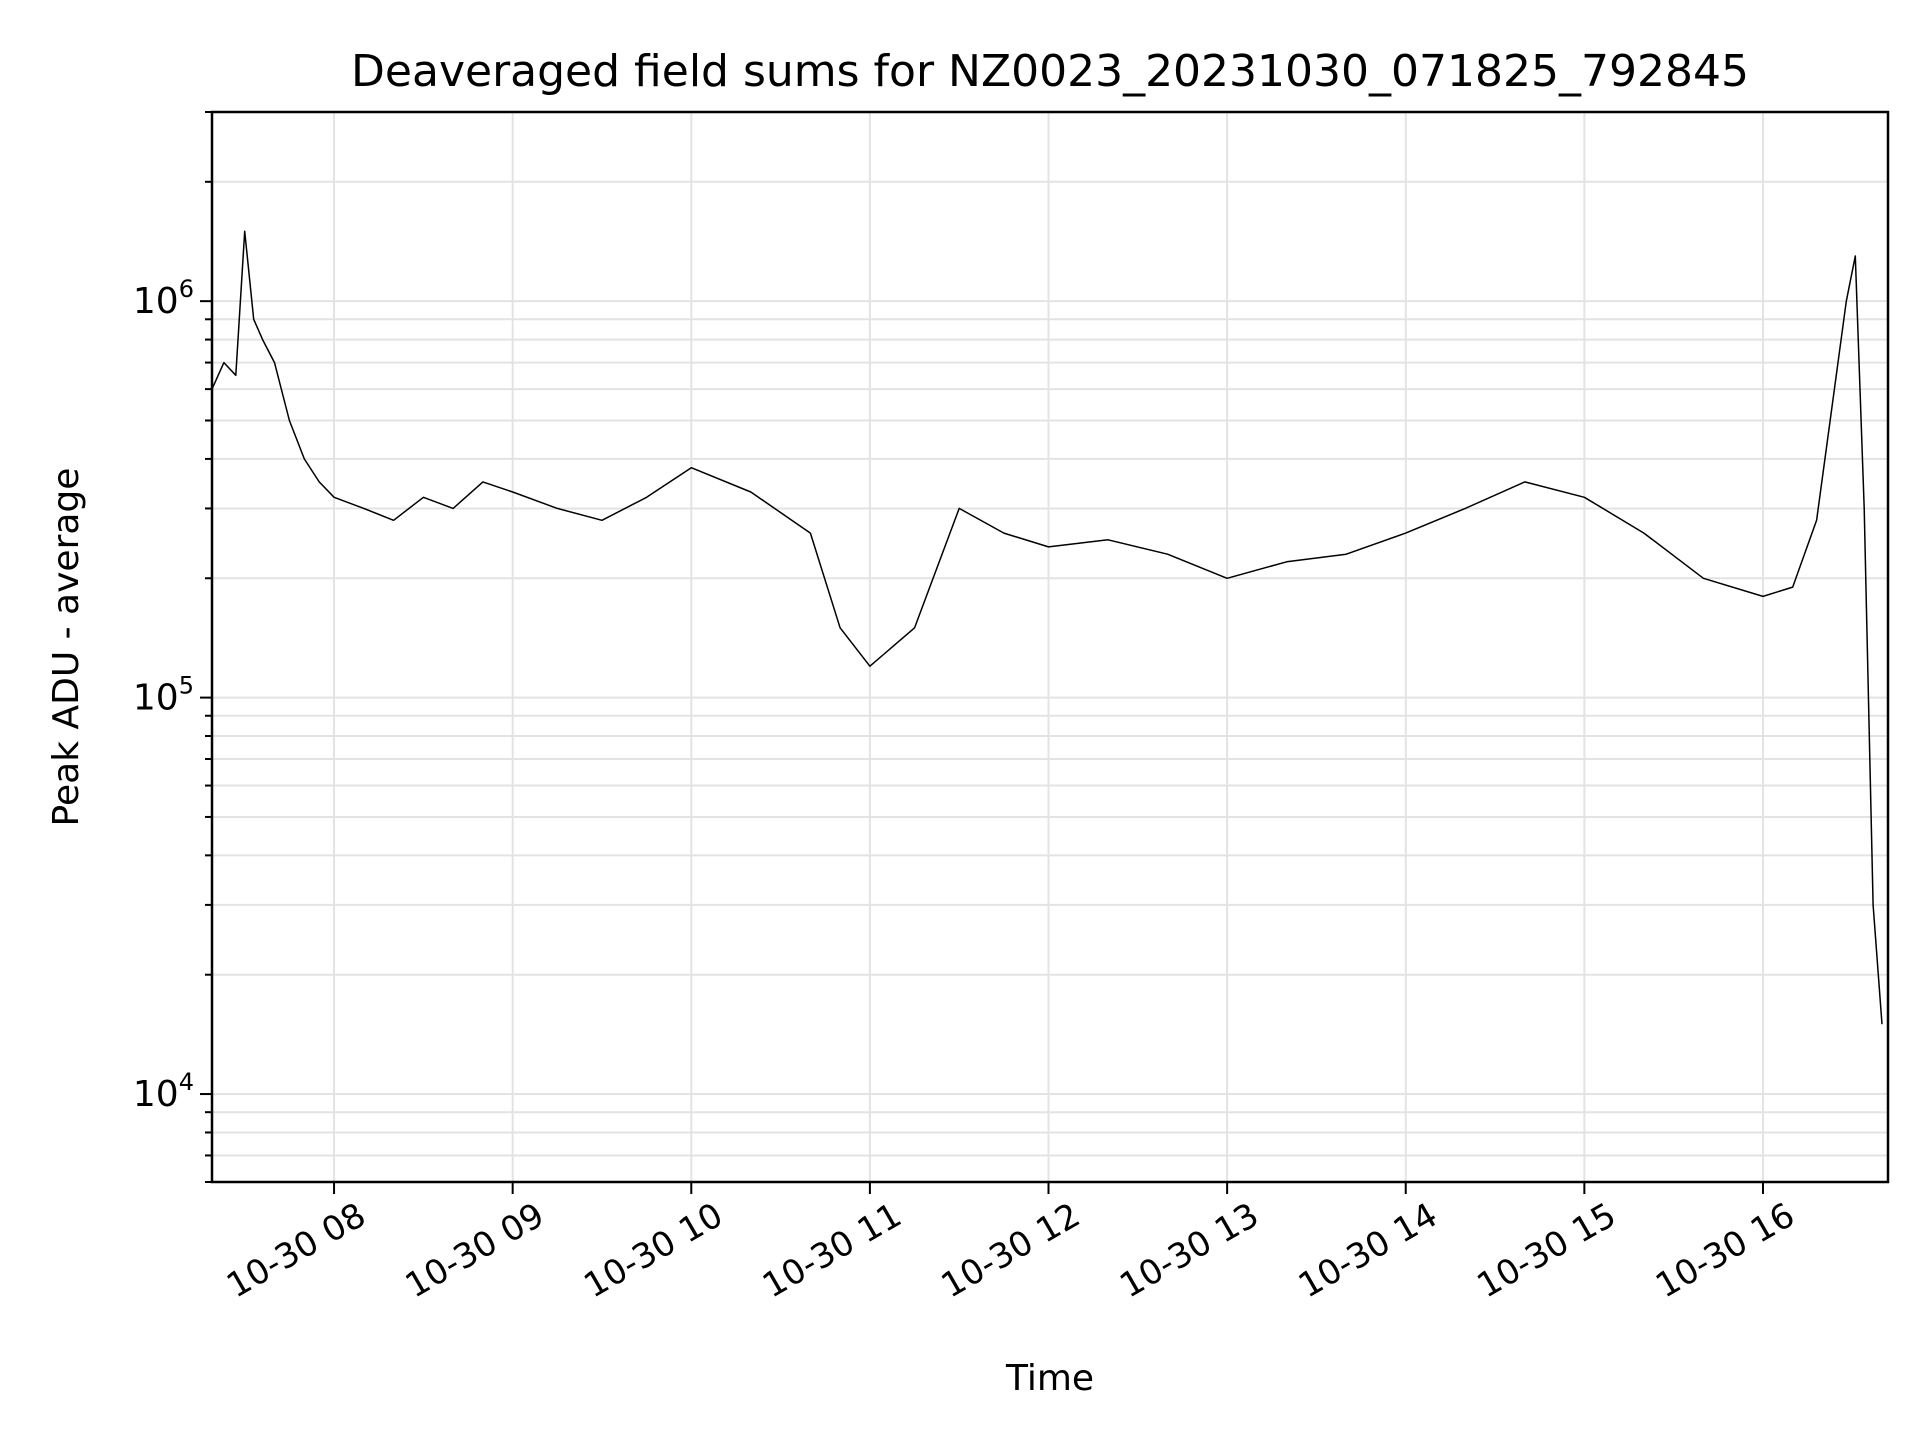 The height and width of the screenshot is (1440, 1920). I want to click on y-tick-exponent: 6, so click(186, 289).